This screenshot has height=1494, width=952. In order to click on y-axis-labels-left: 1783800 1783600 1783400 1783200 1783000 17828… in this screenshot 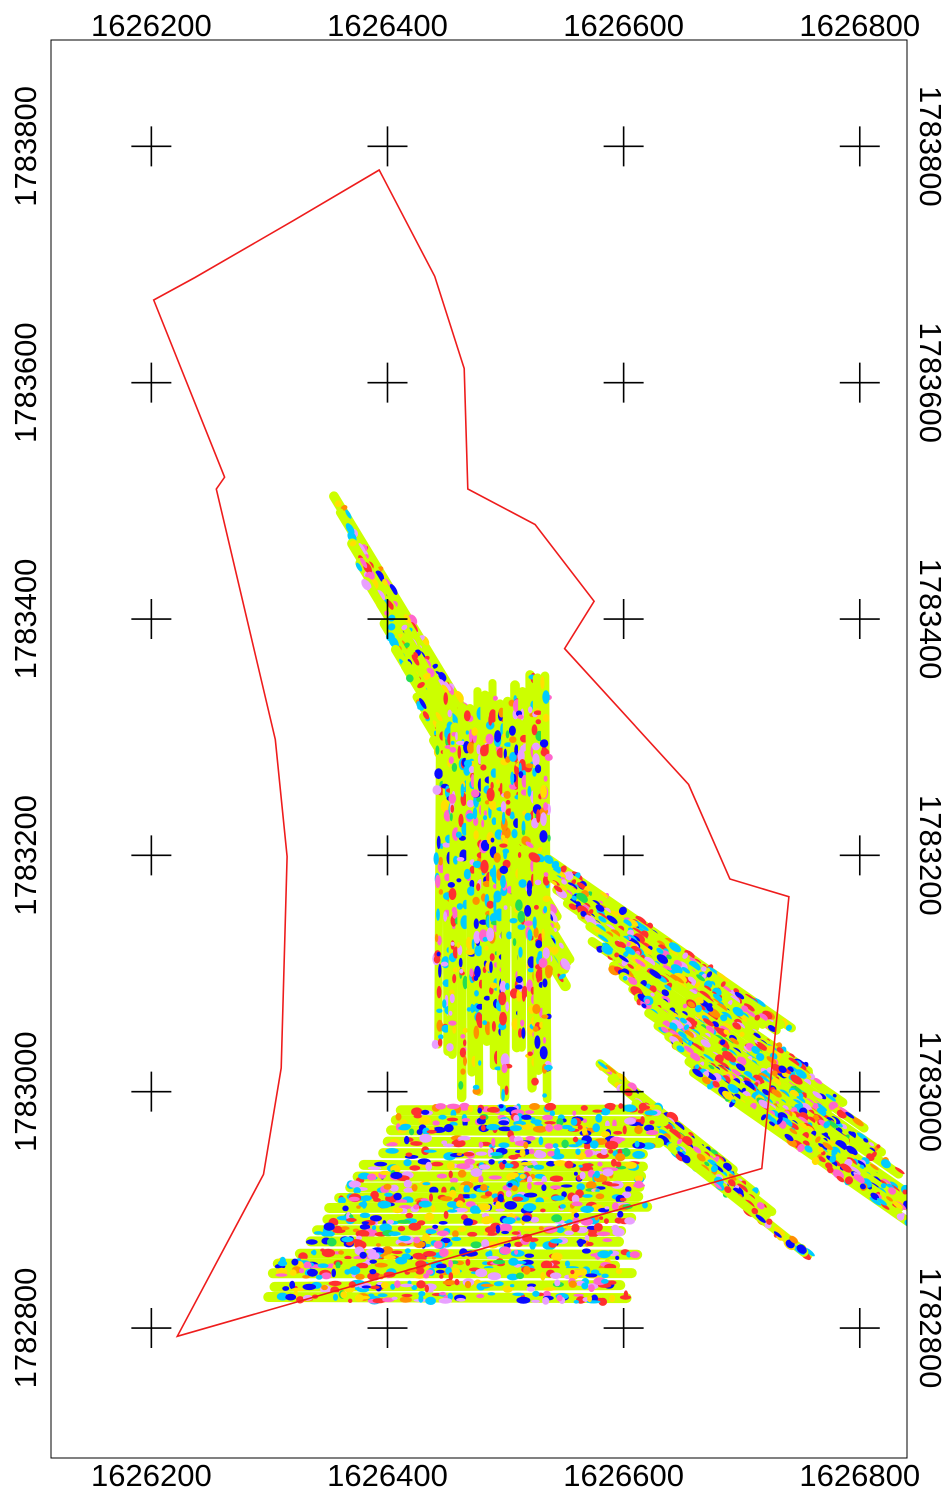, I will do `click(25, 737)`.